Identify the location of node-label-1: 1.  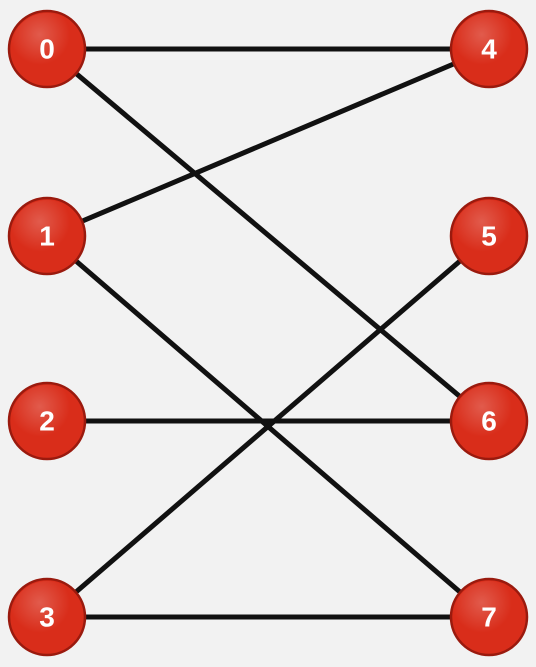
(47, 236).